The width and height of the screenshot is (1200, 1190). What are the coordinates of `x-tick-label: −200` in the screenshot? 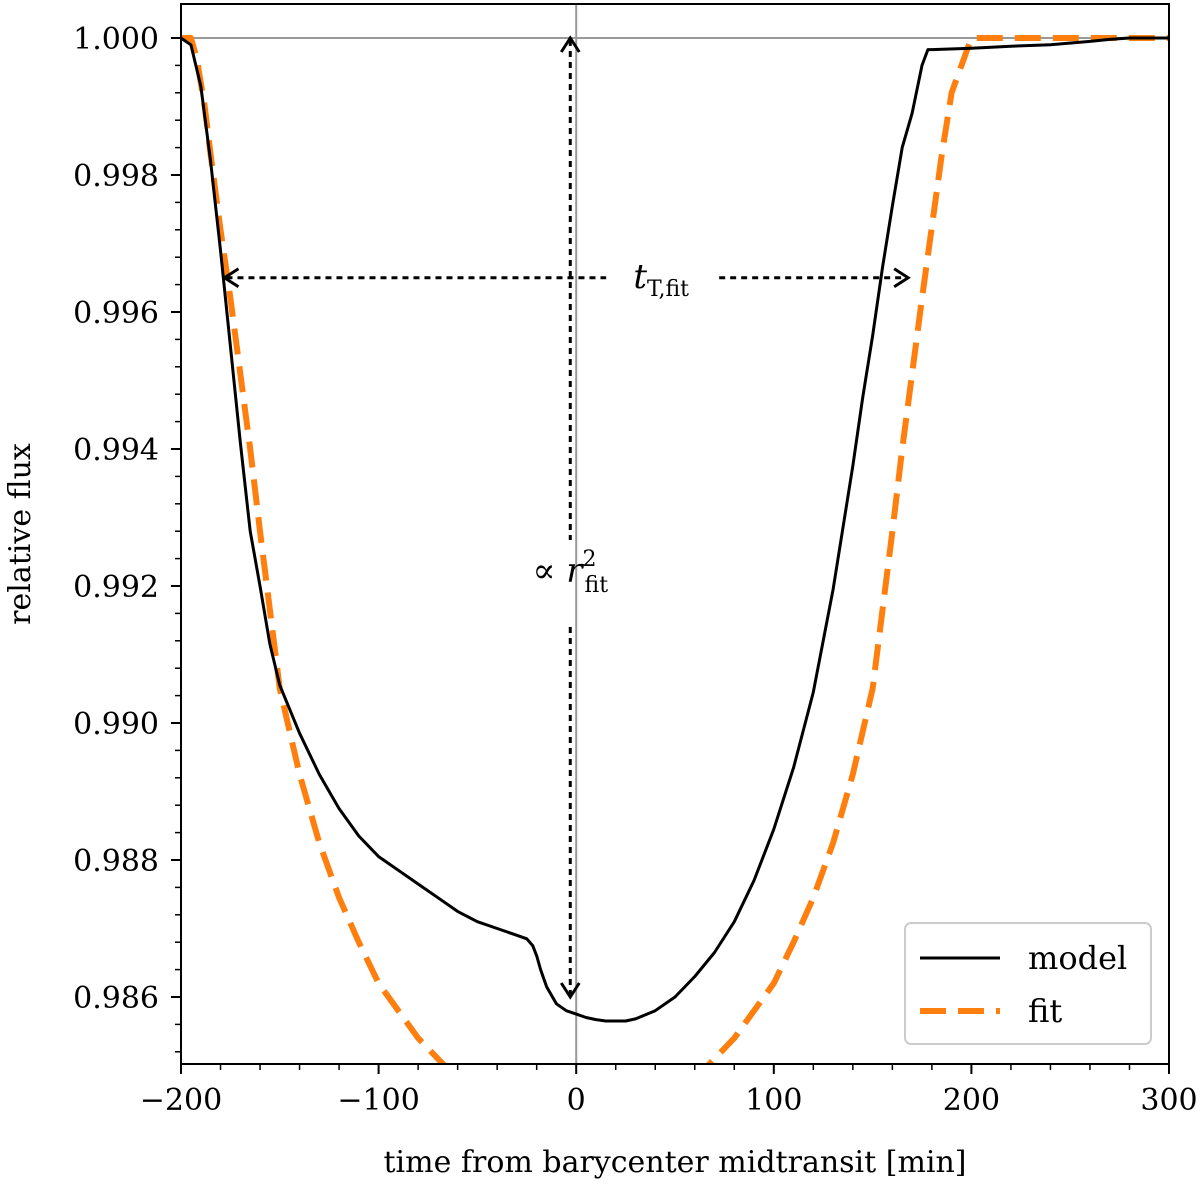 It's located at (181, 1100).